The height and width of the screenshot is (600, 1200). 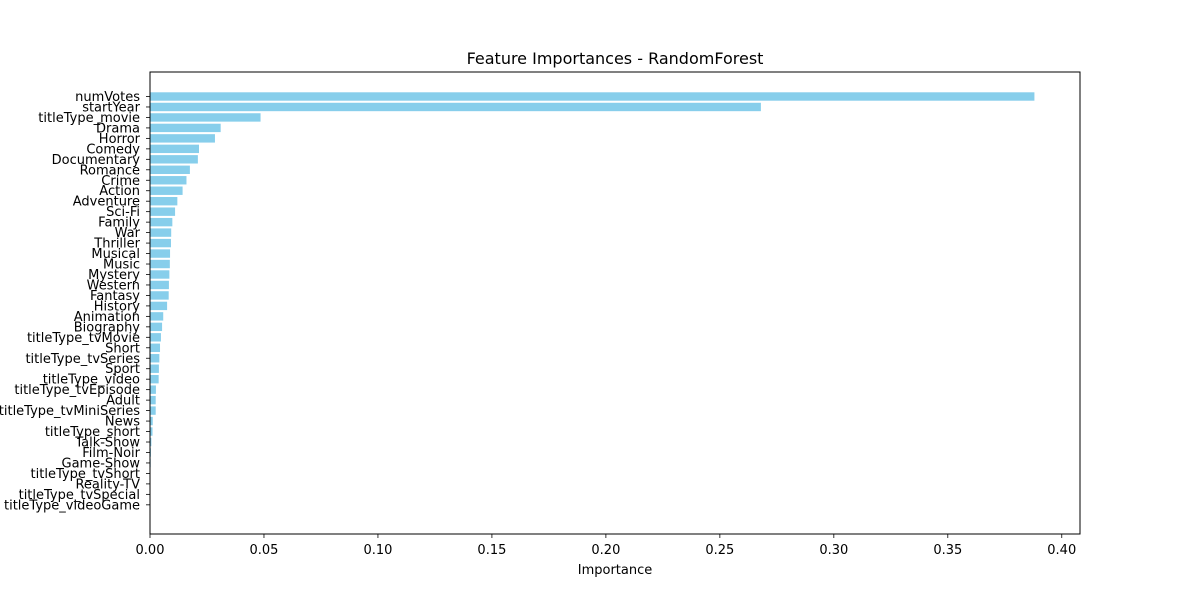 What do you see at coordinates (163, 211) in the screenshot?
I see `bar-Sci-Fi` at bounding box center [163, 211].